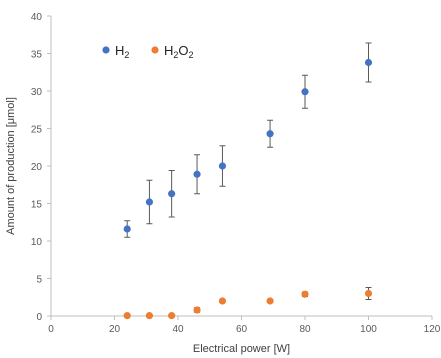 The width and height of the screenshot is (441, 358). What do you see at coordinates (37, 205) in the screenshot?
I see `y-tick-label: 15` at bounding box center [37, 205].